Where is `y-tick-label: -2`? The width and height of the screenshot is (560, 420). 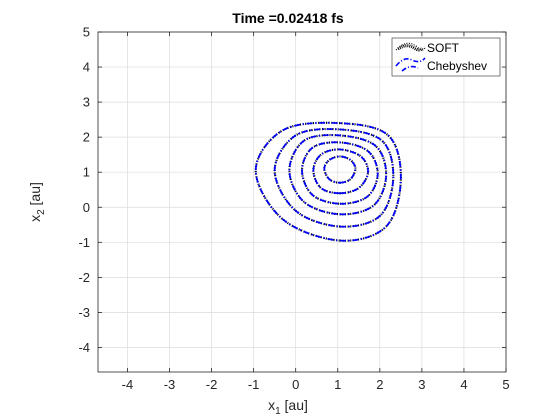 y-tick-label: -2 is located at coordinates (84, 277).